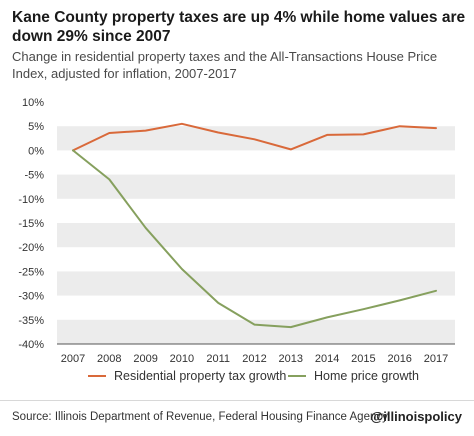 This screenshot has height=436, width=474. What do you see at coordinates (182, 359) in the screenshot?
I see `x-tick-label: 2010` at bounding box center [182, 359].